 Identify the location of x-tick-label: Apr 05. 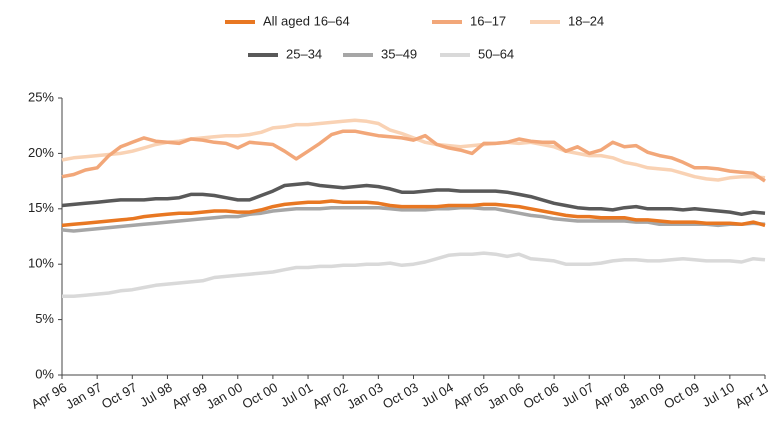
(470, 396).